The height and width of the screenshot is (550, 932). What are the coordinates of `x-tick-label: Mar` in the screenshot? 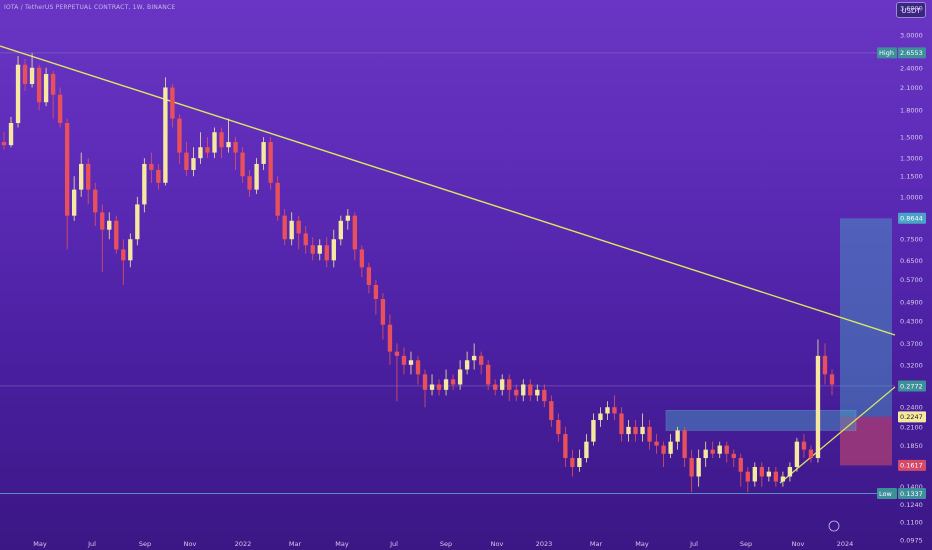 It's located at (295, 544).